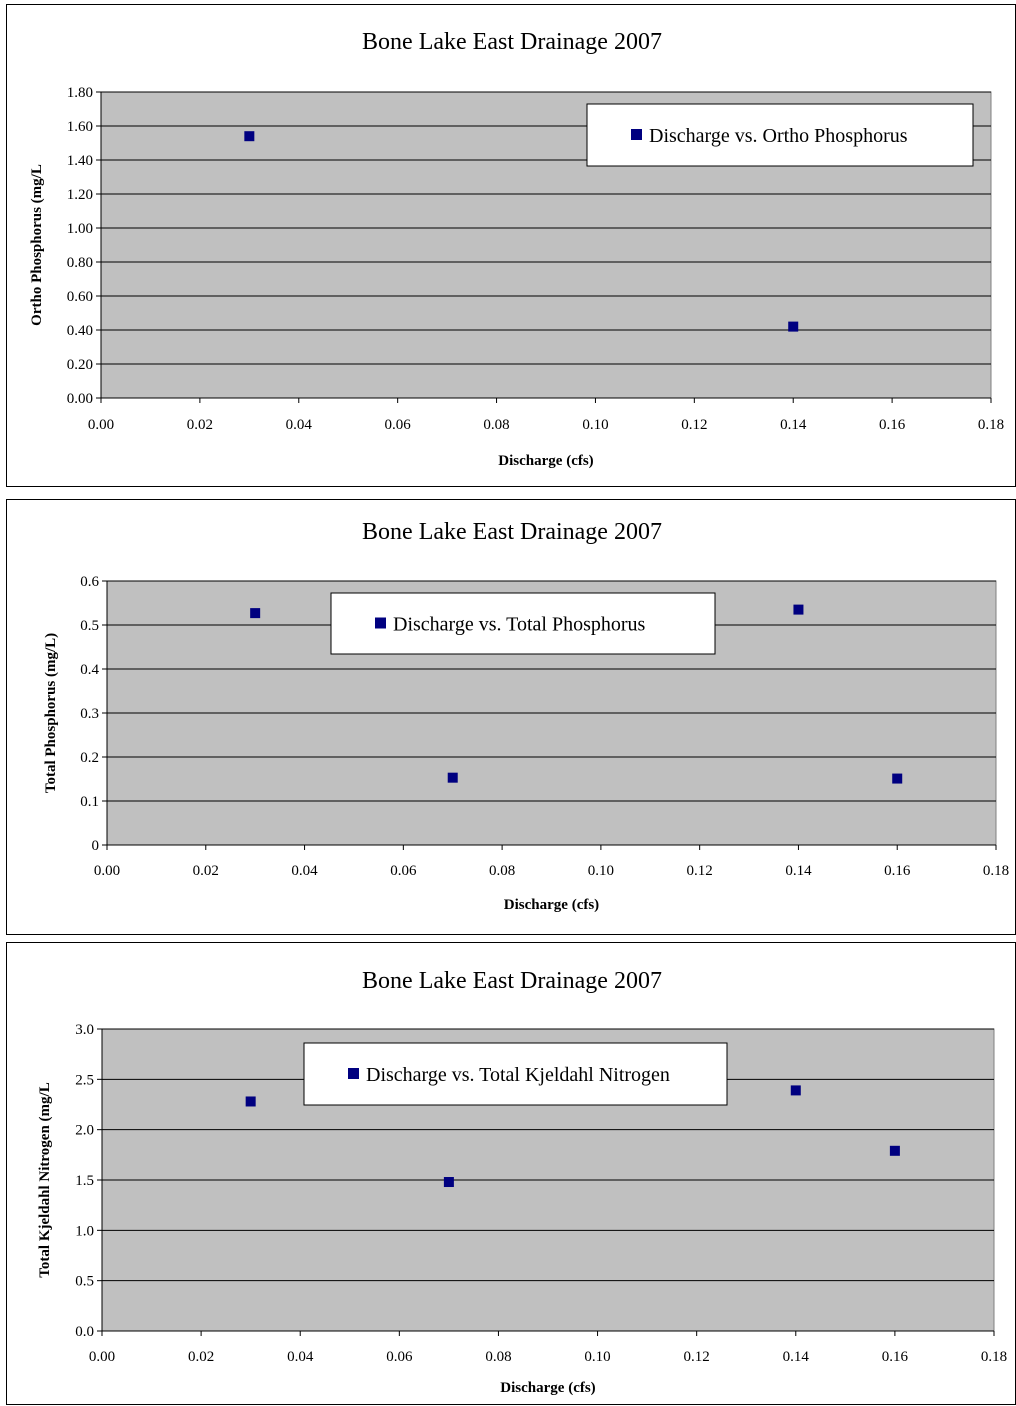 Image resolution: width=1016 pixels, height=1406 pixels. What do you see at coordinates (80, 93) in the screenshot?
I see `y-tick-label: 1.80` at bounding box center [80, 93].